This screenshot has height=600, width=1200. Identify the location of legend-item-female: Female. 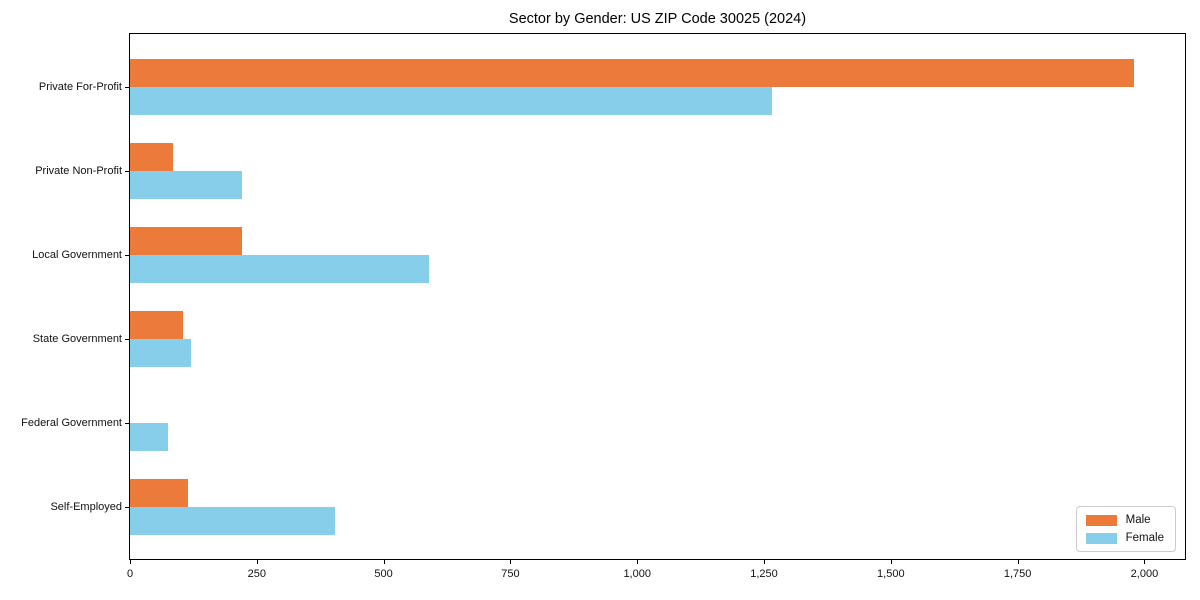
(1124, 538).